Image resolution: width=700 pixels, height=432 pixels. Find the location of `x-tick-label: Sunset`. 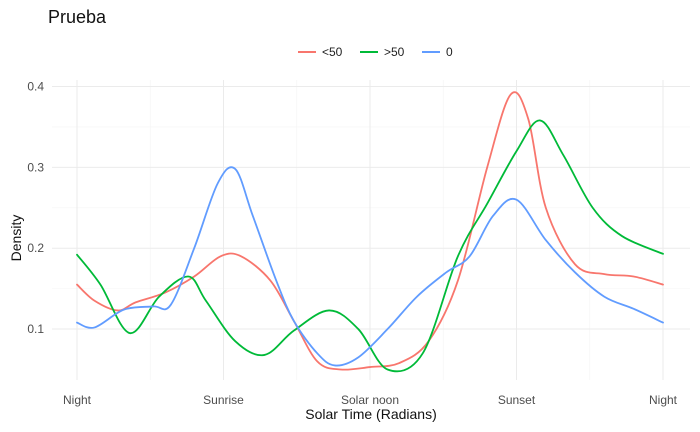

x-tick-label: Sunset is located at coordinates (517, 400).